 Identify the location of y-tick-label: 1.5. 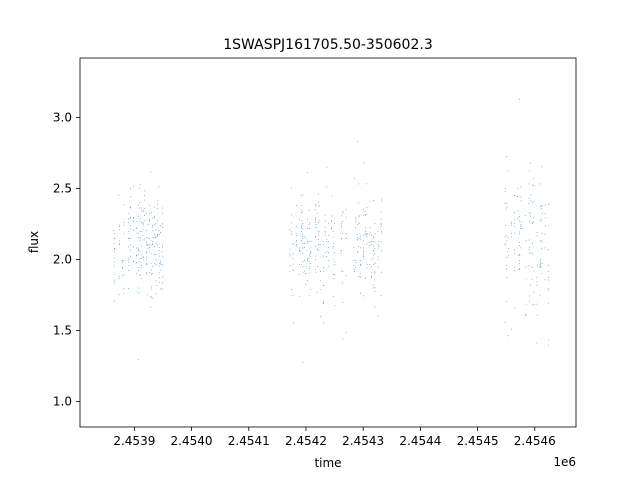
(62, 330).